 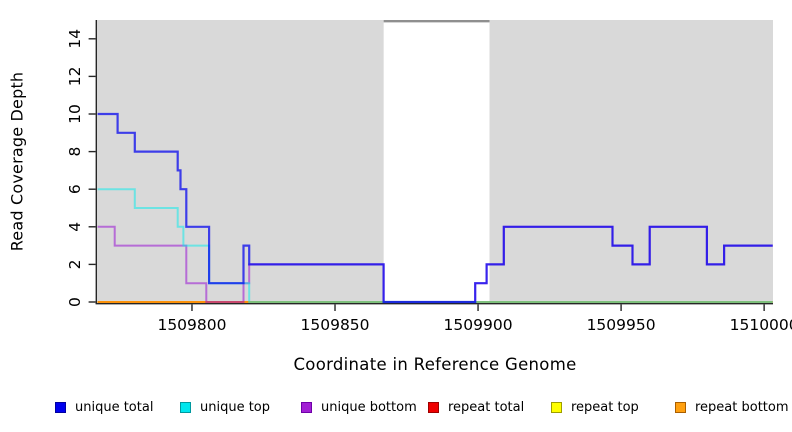 I want to click on y-axis-title-box: Read Coverage Depth, so click(x=17, y=161).